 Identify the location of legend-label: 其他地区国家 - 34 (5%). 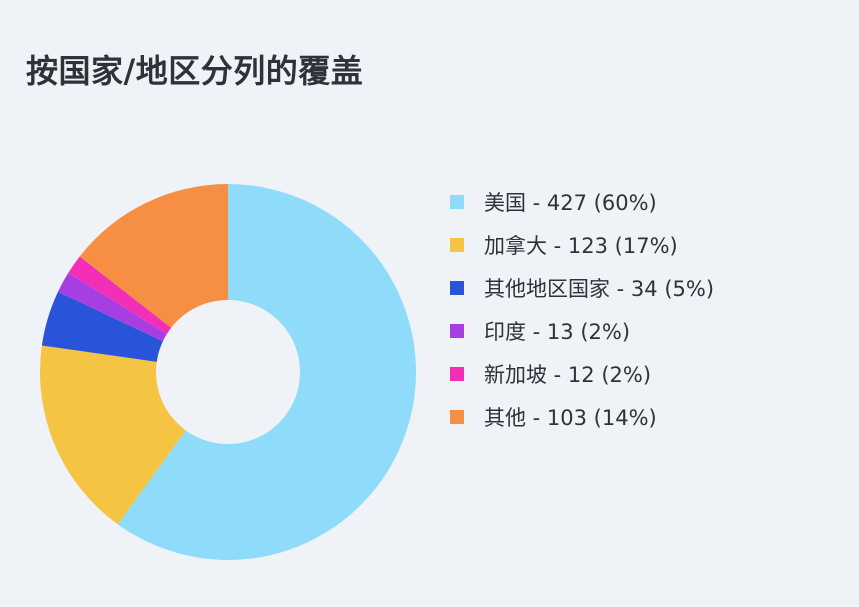
(599, 288).